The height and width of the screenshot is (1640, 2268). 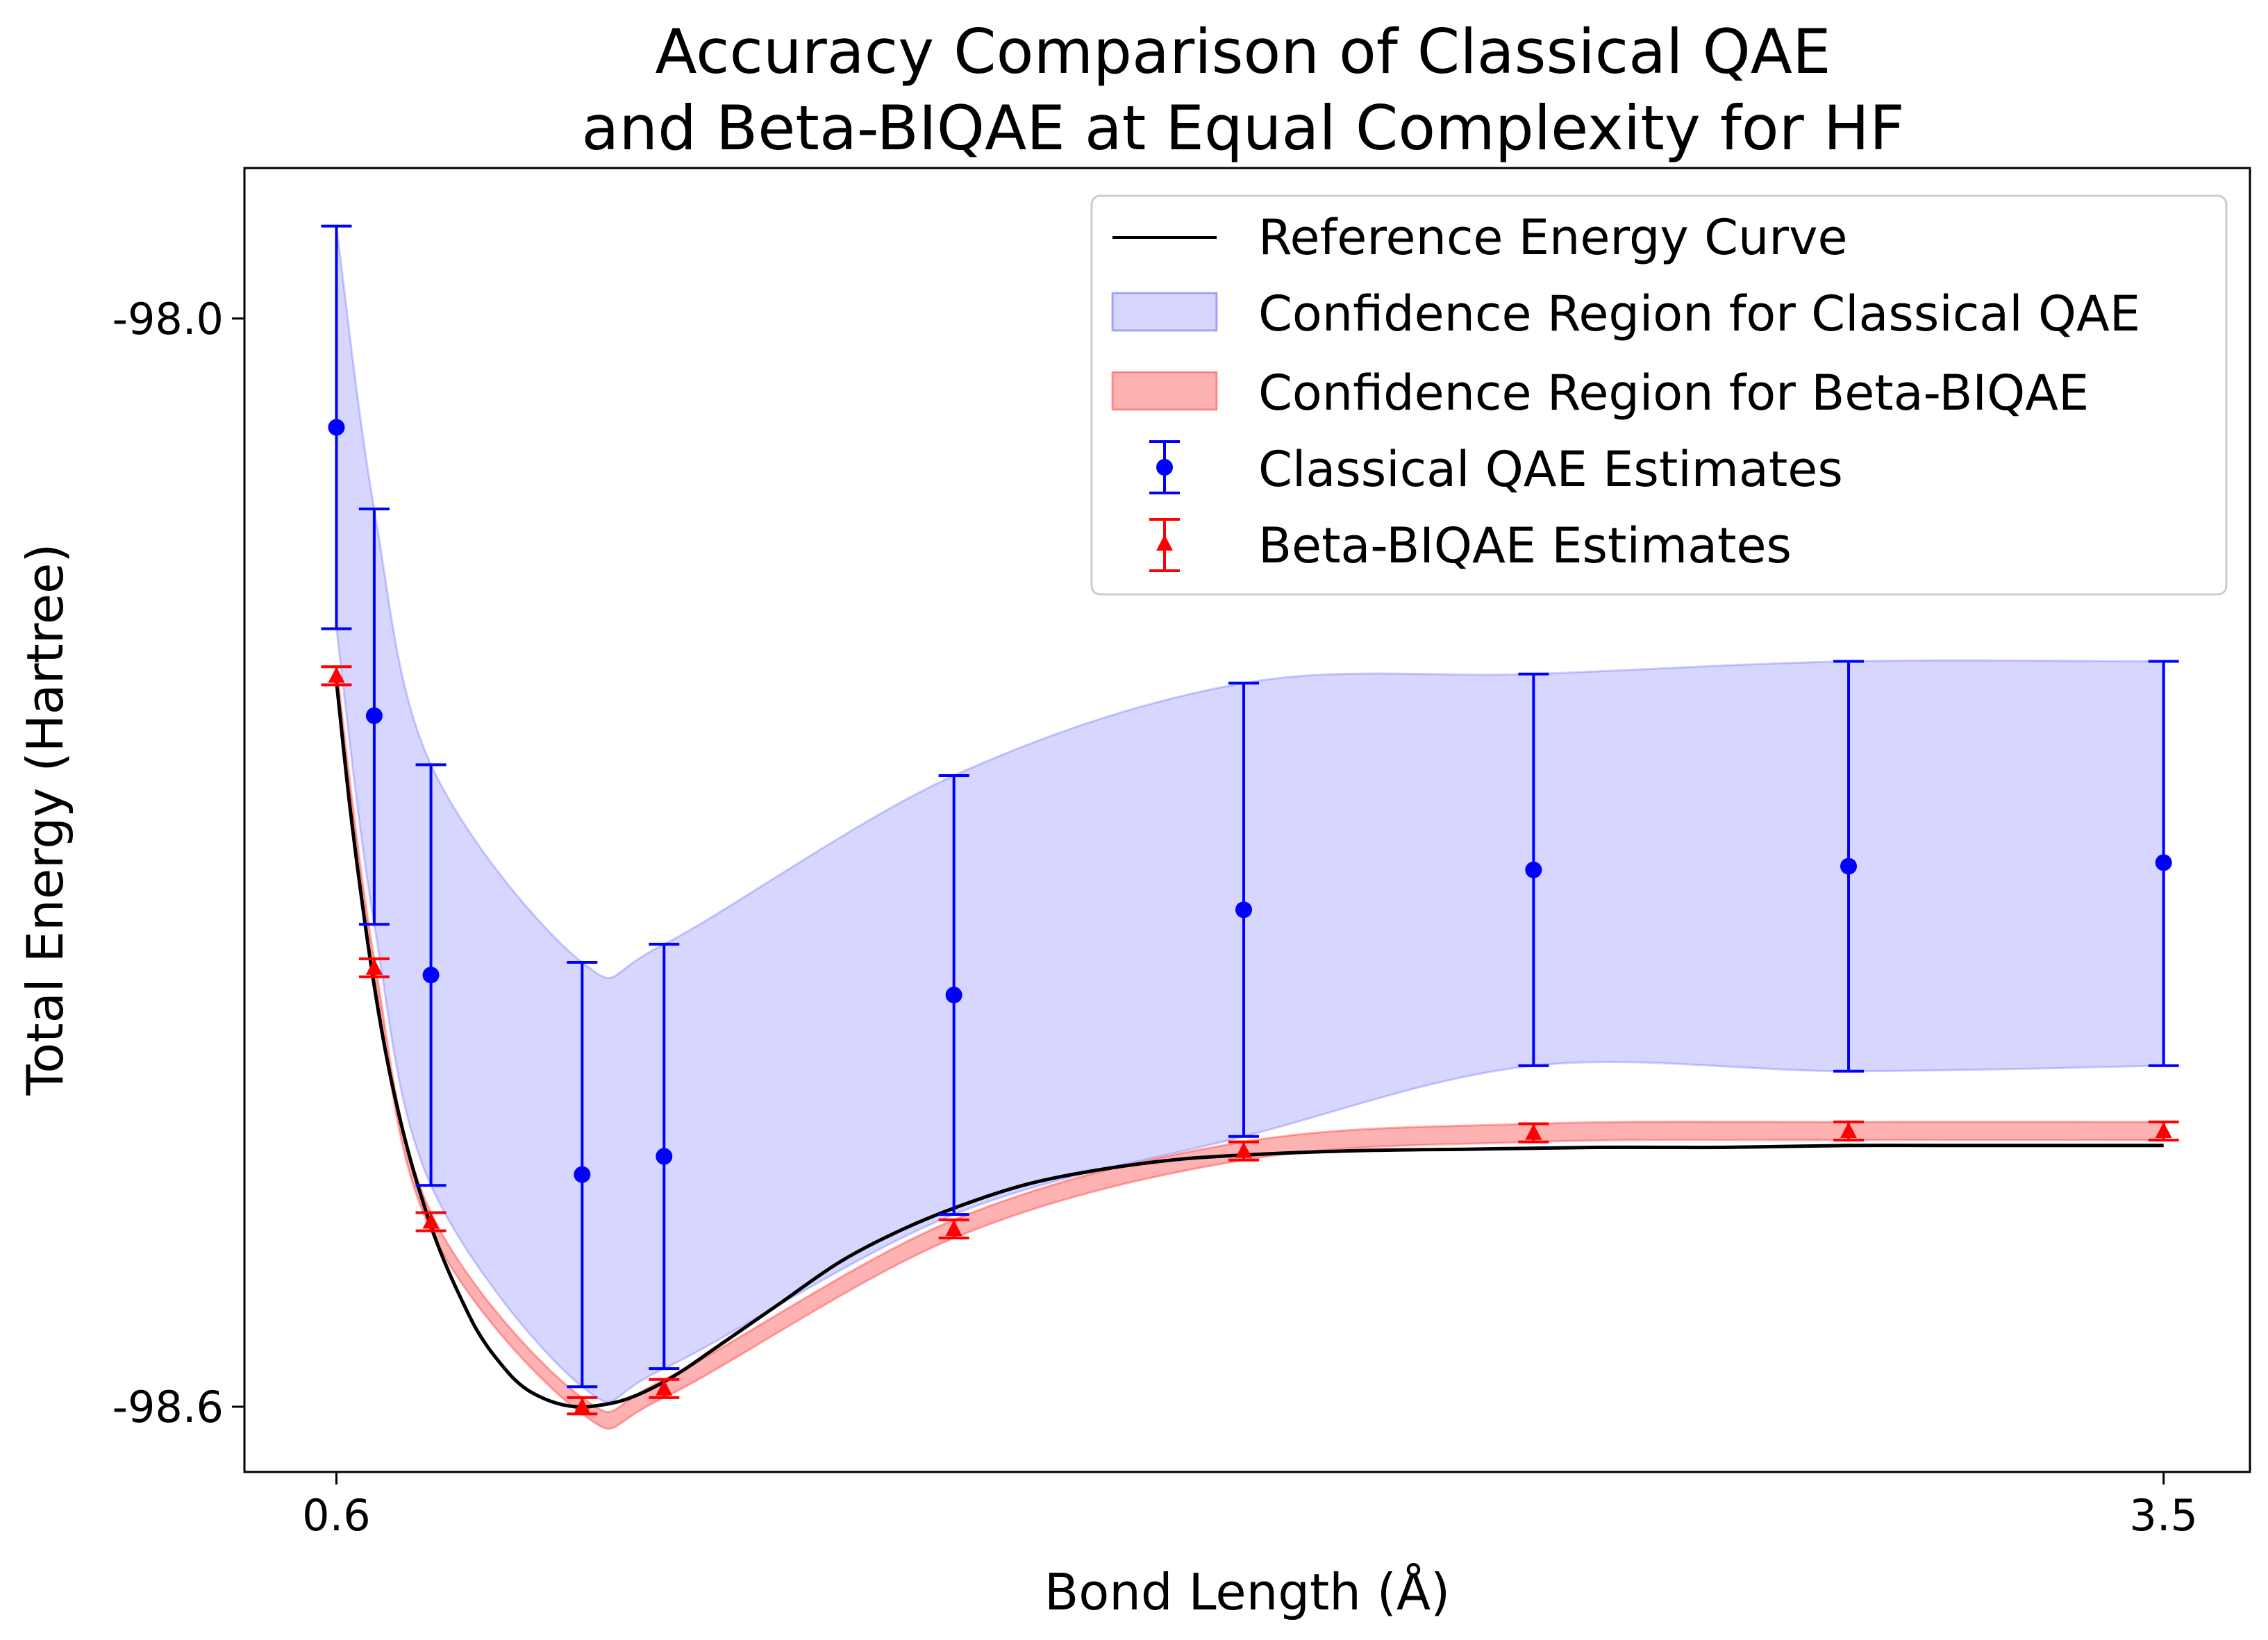 I want to click on legend-label-biqae-estimates: Beta-BIQAE Estimates, so click(x=1525, y=545).